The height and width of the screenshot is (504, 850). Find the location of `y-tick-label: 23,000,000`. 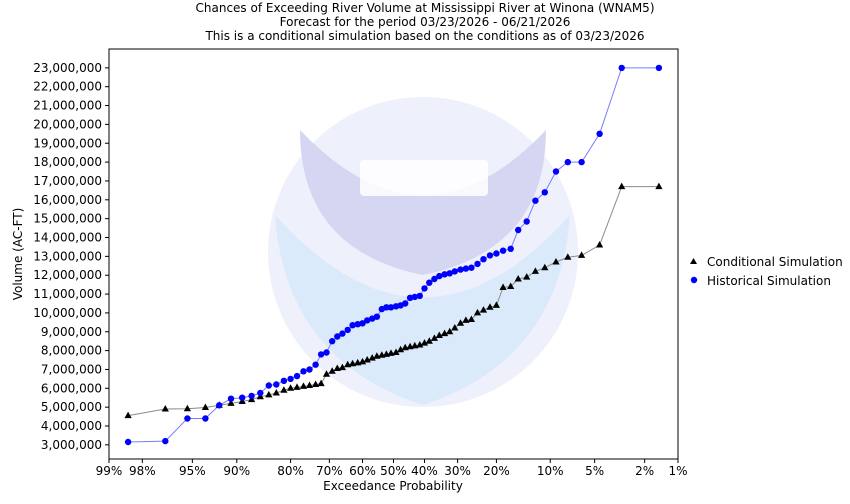

y-tick-label: 23,000,000 is located at coordinates (67, 68).